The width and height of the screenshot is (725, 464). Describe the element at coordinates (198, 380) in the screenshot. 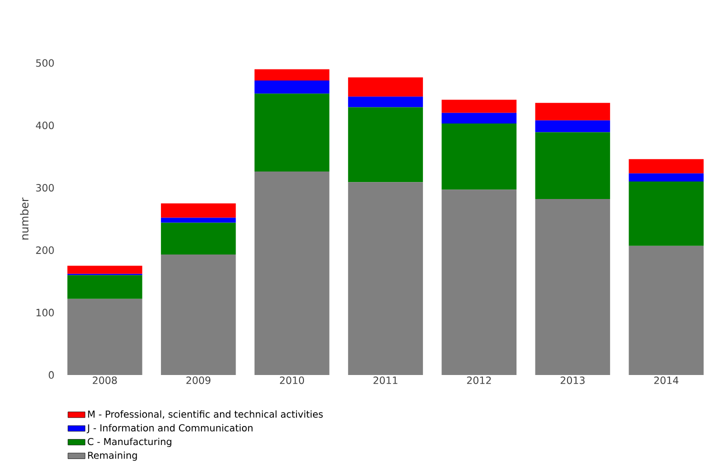

I see `x-tick-label: 2009` at that location.